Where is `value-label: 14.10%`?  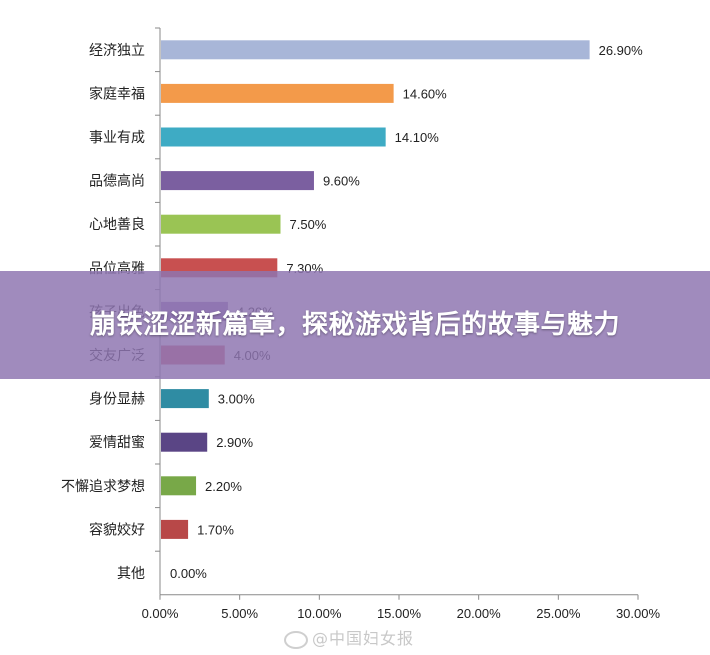 value-label: 14.10% is located at coordinates (417, 137).